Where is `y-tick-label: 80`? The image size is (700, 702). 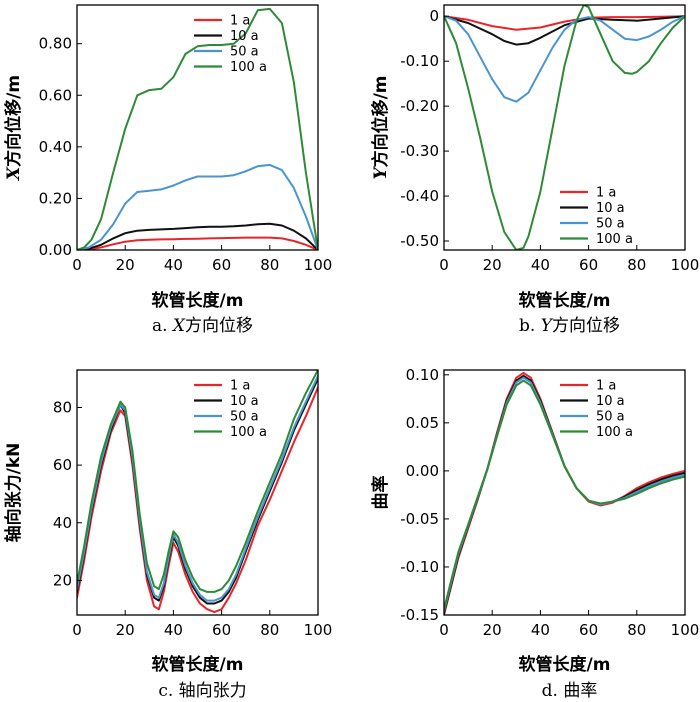 y-tick-label: 80 is located at coordinates (62, 407).